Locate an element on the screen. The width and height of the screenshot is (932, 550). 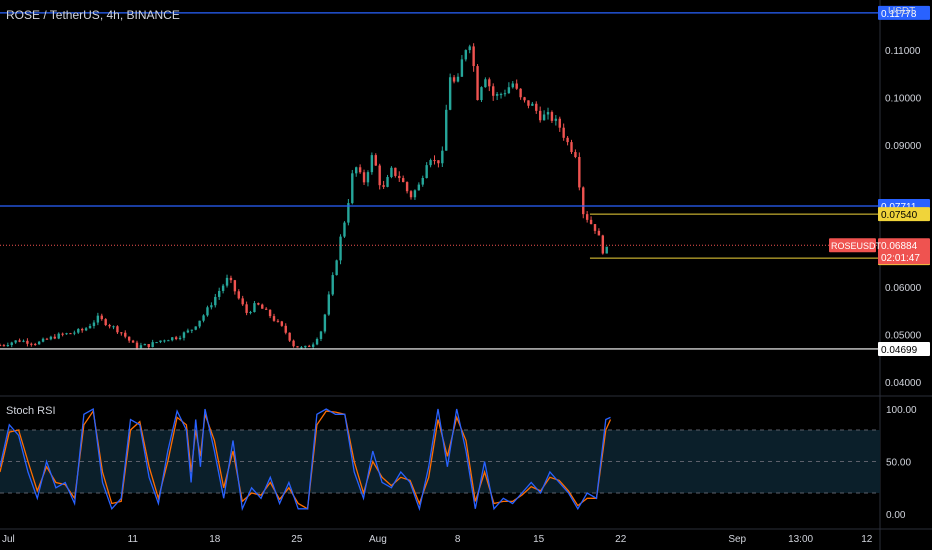
time-tick: Jul is located at coordinates (8, 539).